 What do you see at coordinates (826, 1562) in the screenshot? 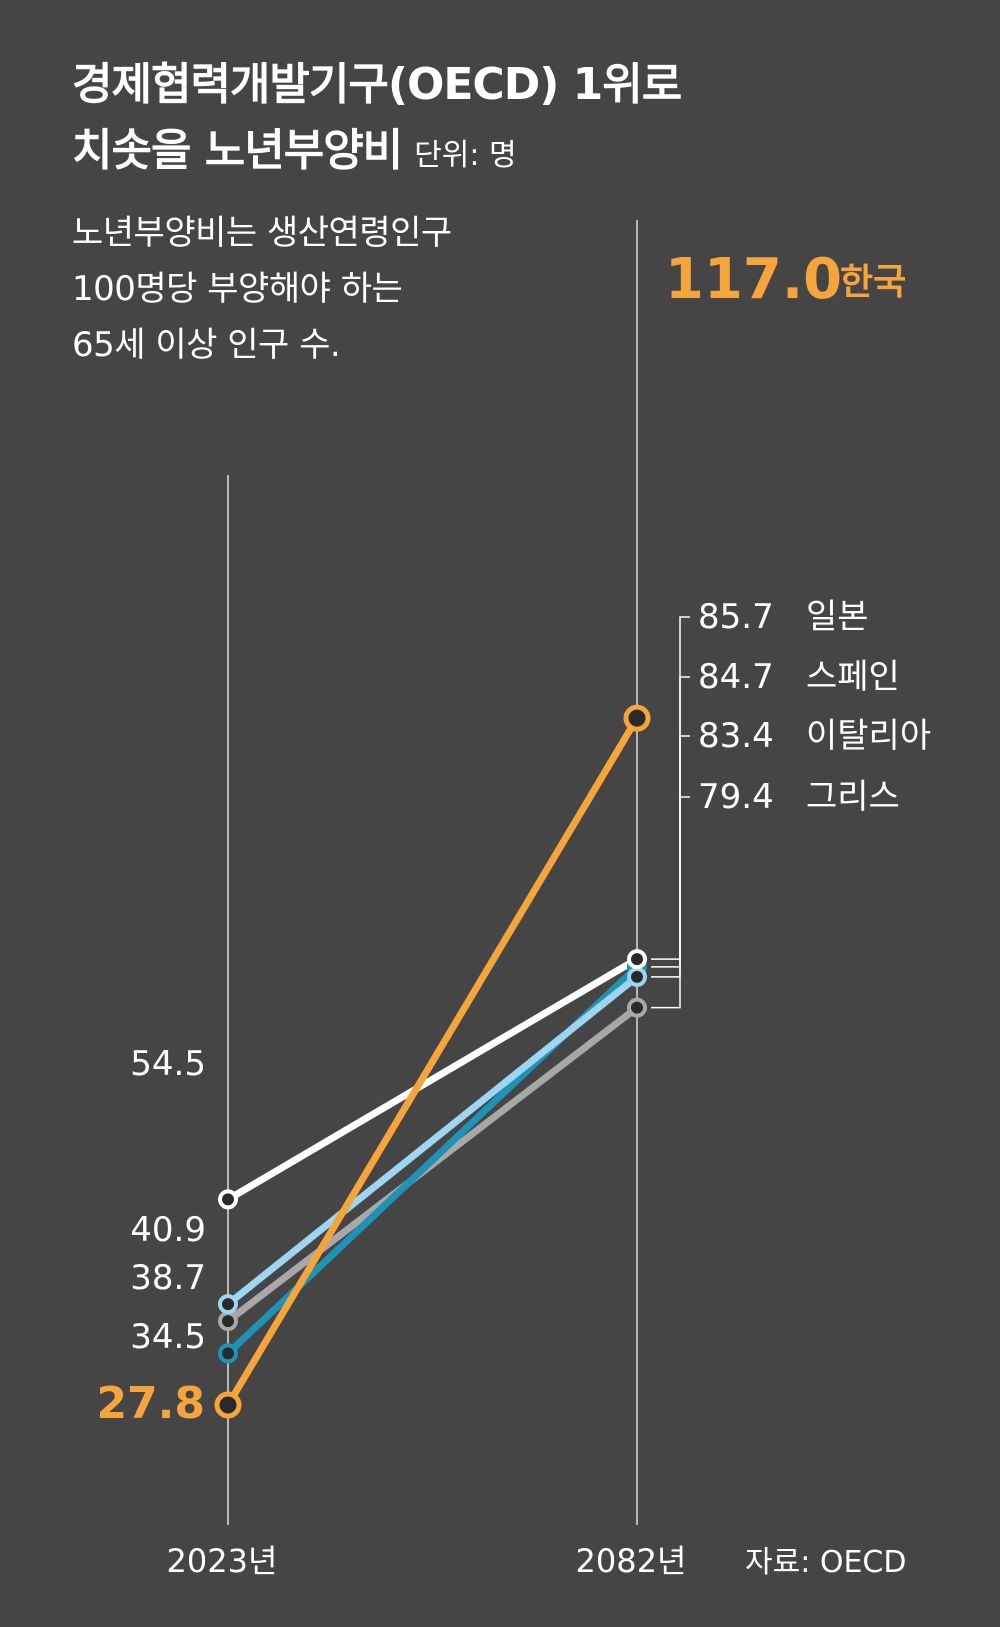
I see `source-note: 자료: OECD` at bounding box center [826, 1562].